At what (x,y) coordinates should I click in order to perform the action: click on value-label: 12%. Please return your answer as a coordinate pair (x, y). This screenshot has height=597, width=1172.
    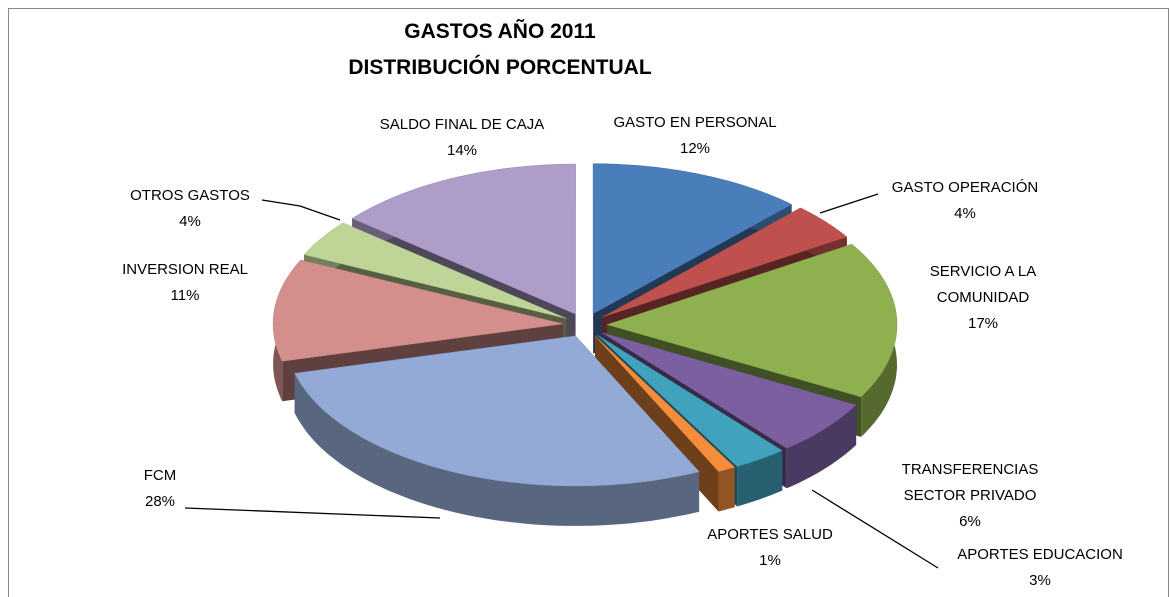
    Looking at the image, I should click on (695, 148).